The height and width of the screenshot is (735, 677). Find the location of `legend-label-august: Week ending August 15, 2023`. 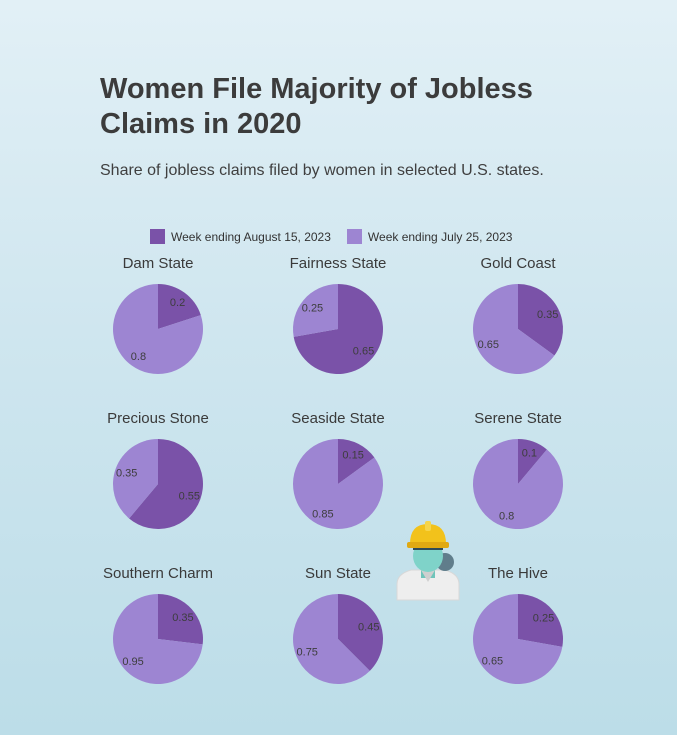

legend-label-august: Week ending August 15, 2023 is located at coordinates (251, 236).